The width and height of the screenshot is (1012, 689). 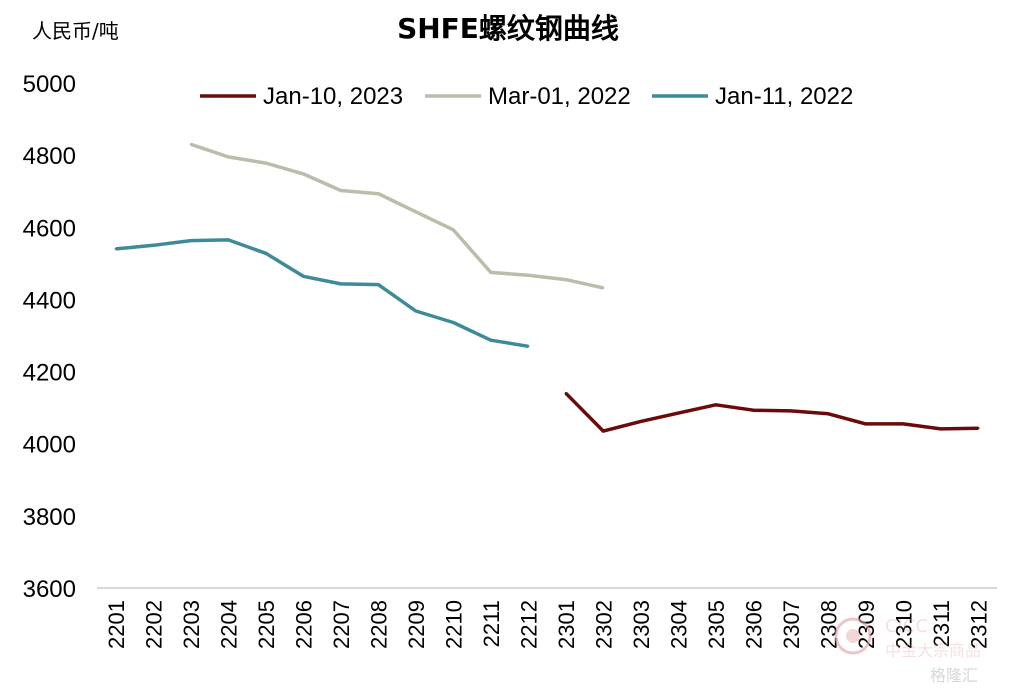 I want to click on legend-item-1: Mar-01, 2022, so click(x=528, y=96).